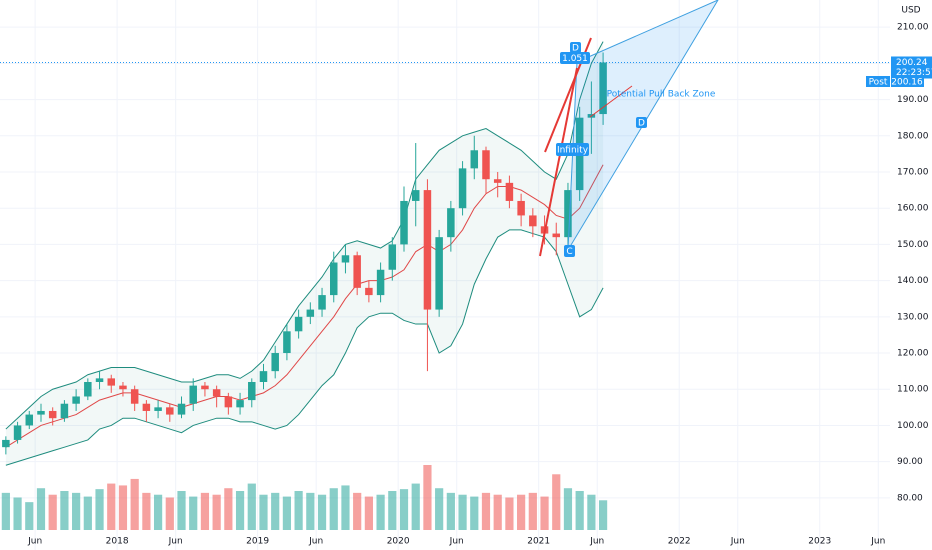  What do you see at coordinates (913, 245) in the screenshot?
I see `y-tick-label: 150.00` at bounding box center [913, 245].